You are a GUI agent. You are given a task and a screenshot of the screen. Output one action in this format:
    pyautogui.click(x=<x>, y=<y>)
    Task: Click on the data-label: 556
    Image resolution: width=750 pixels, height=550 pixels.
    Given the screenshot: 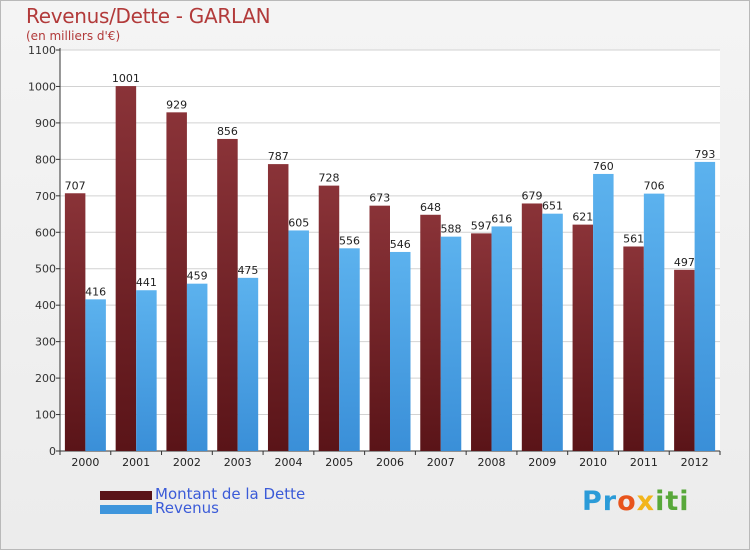 What is the action you would take?
    pyautogui.click(x=349, y=240)
    